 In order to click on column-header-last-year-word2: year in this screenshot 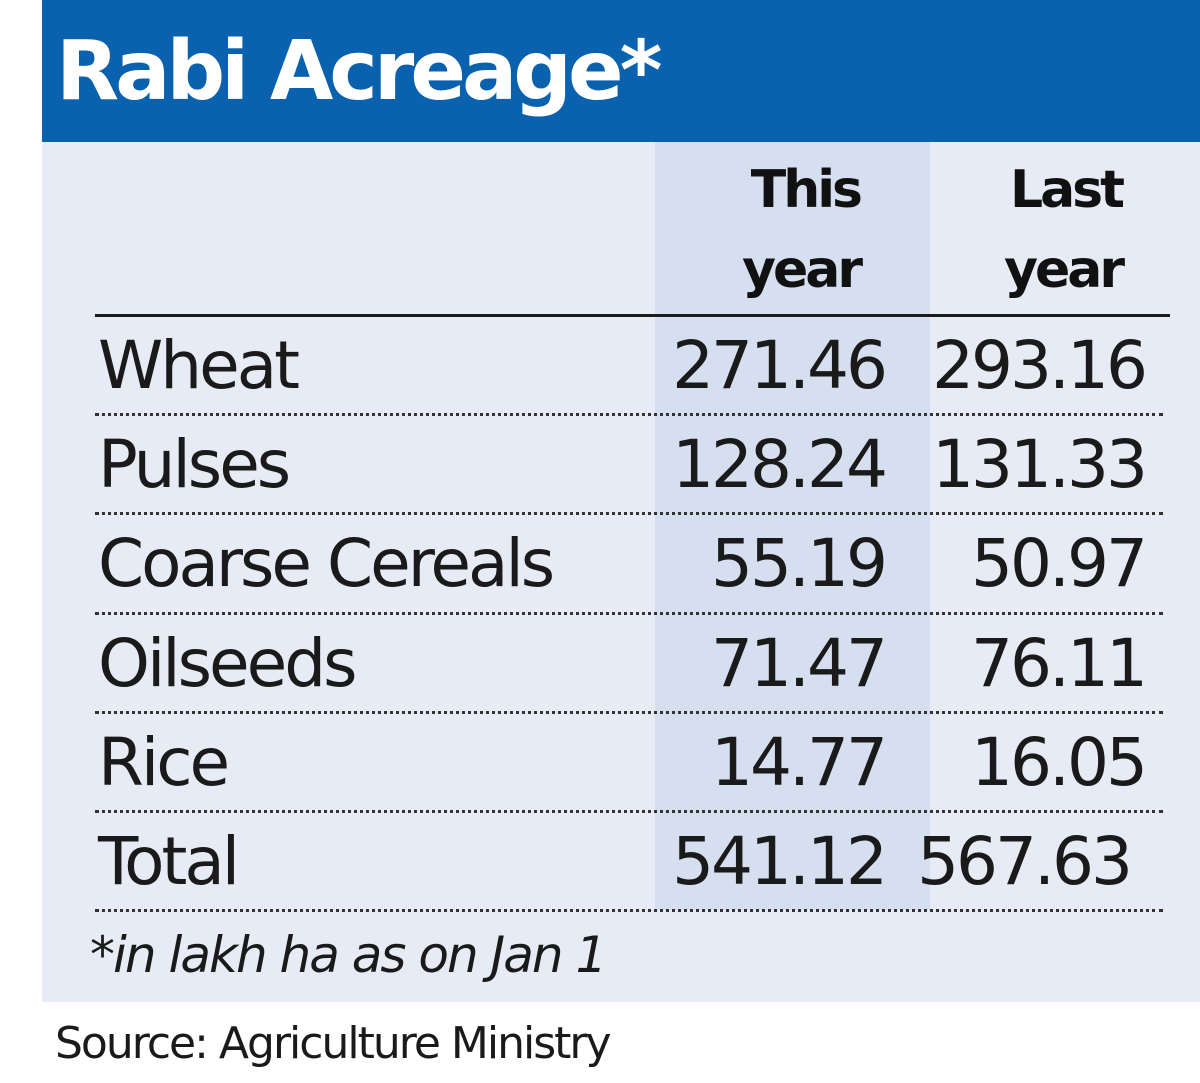, I will do `click(1064, 270)`.